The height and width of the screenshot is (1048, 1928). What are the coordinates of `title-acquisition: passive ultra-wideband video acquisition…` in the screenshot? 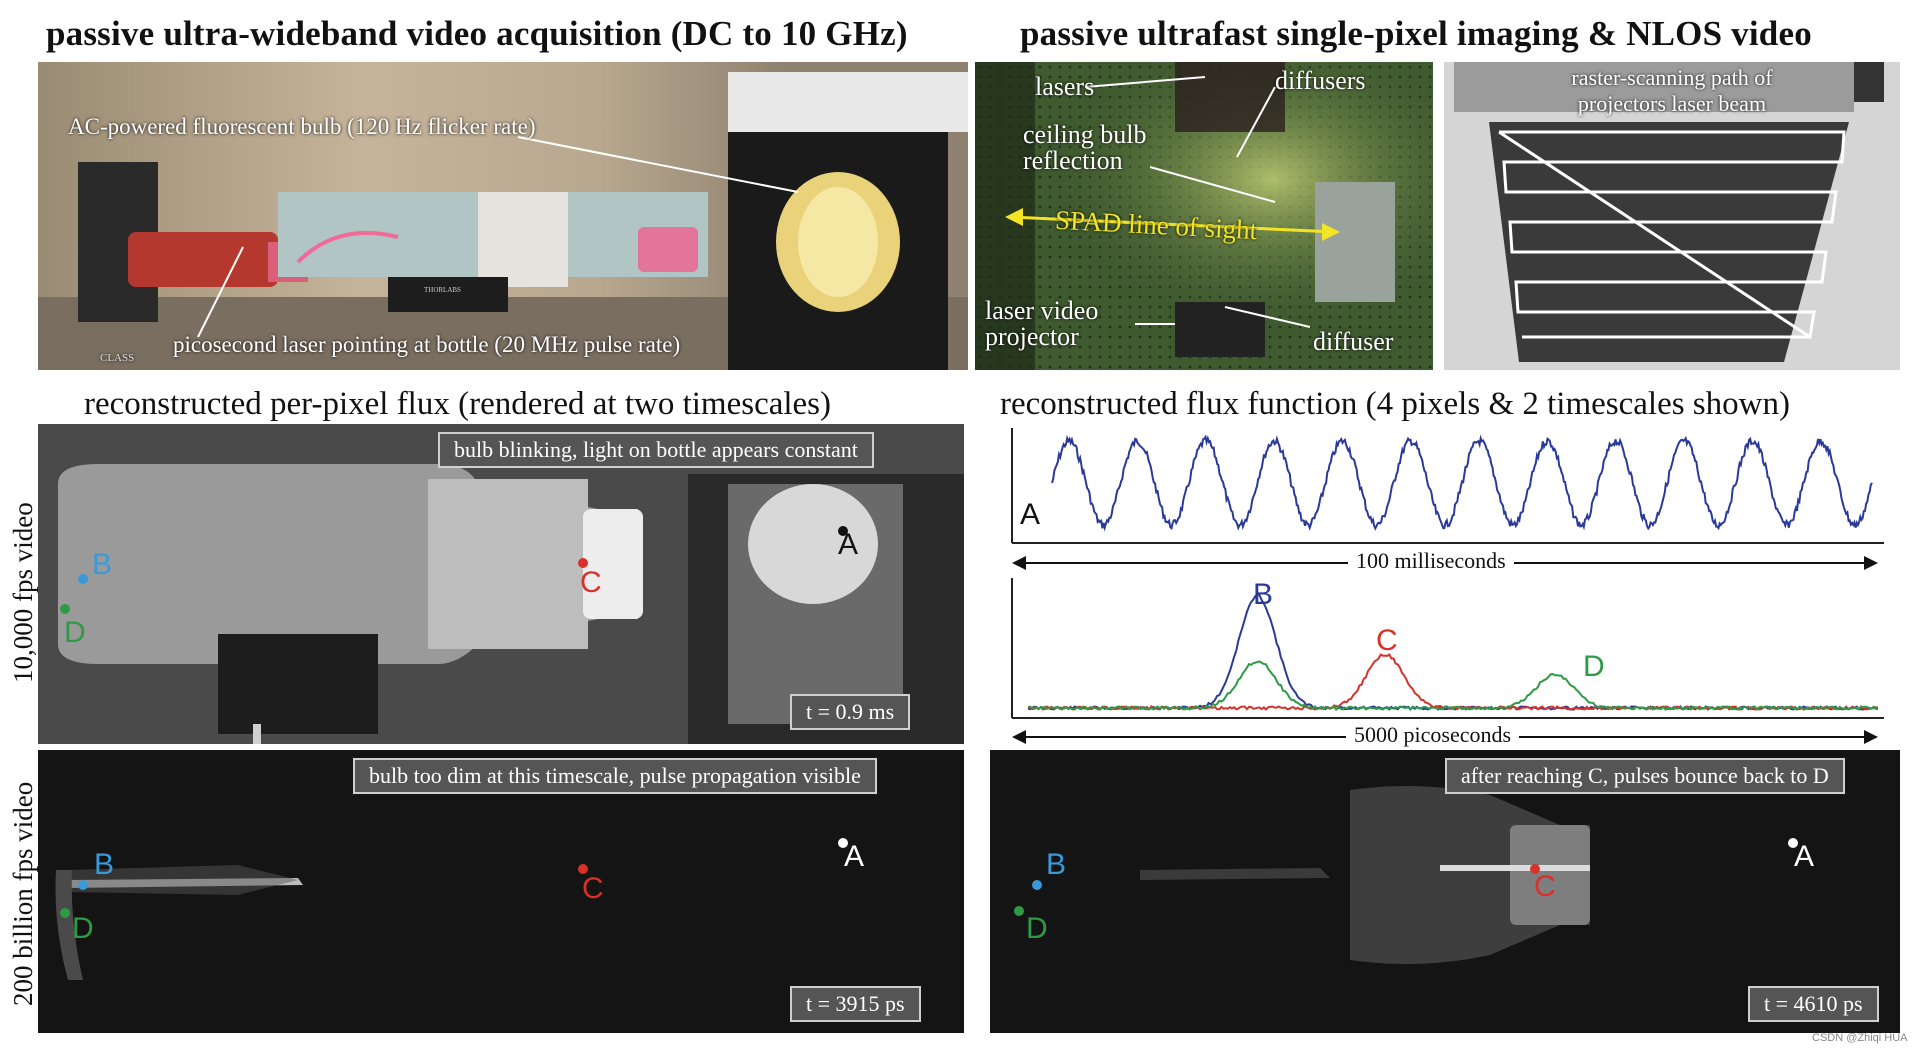 It's located at (477, 33).